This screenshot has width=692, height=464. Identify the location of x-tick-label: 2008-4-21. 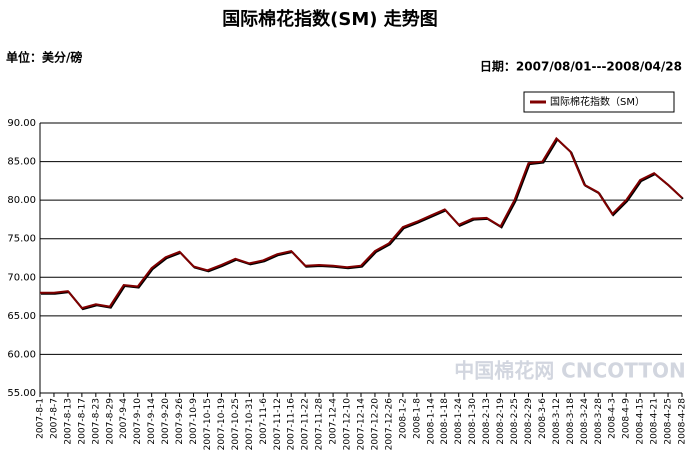
(655, 421).